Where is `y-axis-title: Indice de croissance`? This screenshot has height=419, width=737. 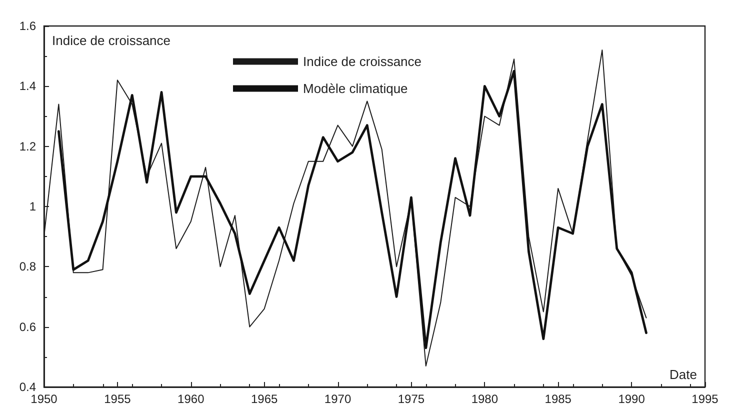 y-axis-title: Indice de croissance is located at coordinates (111, 40).